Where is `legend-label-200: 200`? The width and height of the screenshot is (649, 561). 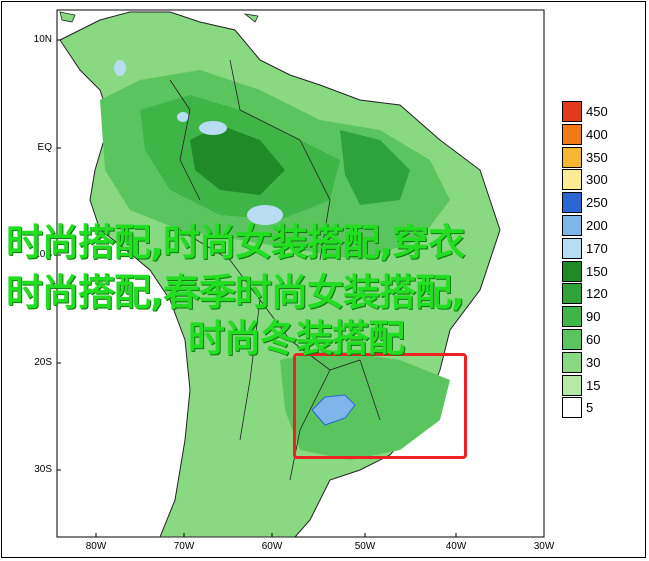 legend-label-200: 200 is located at coordinates (597, 225).